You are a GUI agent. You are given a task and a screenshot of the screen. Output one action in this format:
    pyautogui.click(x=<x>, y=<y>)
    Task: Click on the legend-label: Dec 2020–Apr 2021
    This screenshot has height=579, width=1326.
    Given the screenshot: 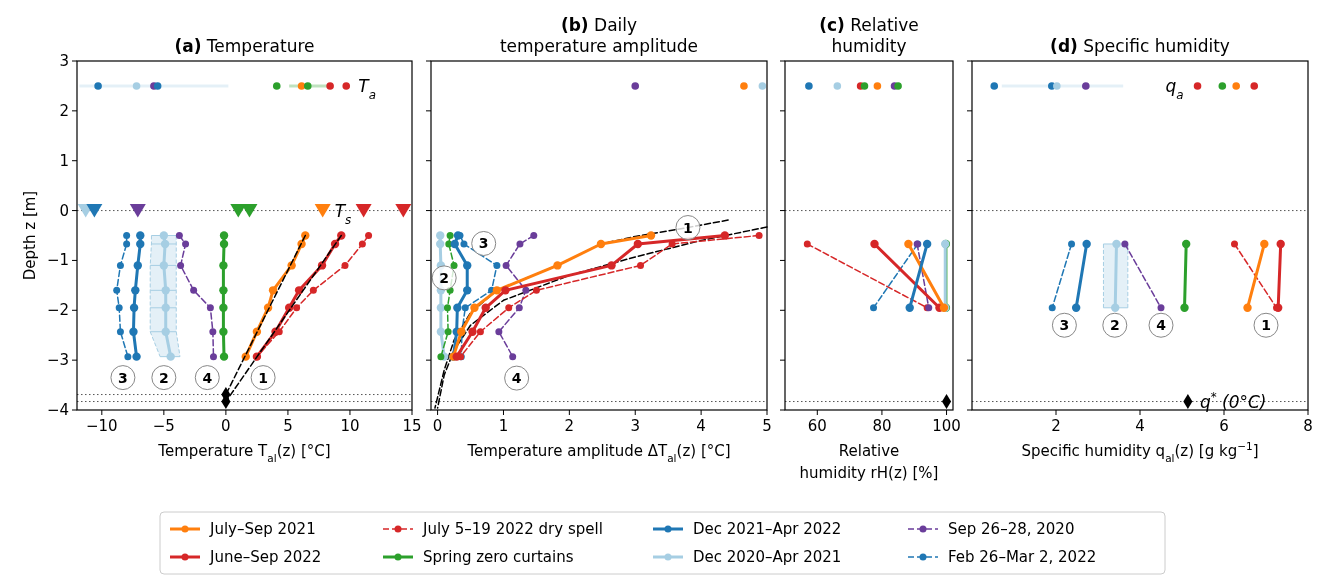 What is the action you would take?
    pyautogui.click(x=767, y=557)
    